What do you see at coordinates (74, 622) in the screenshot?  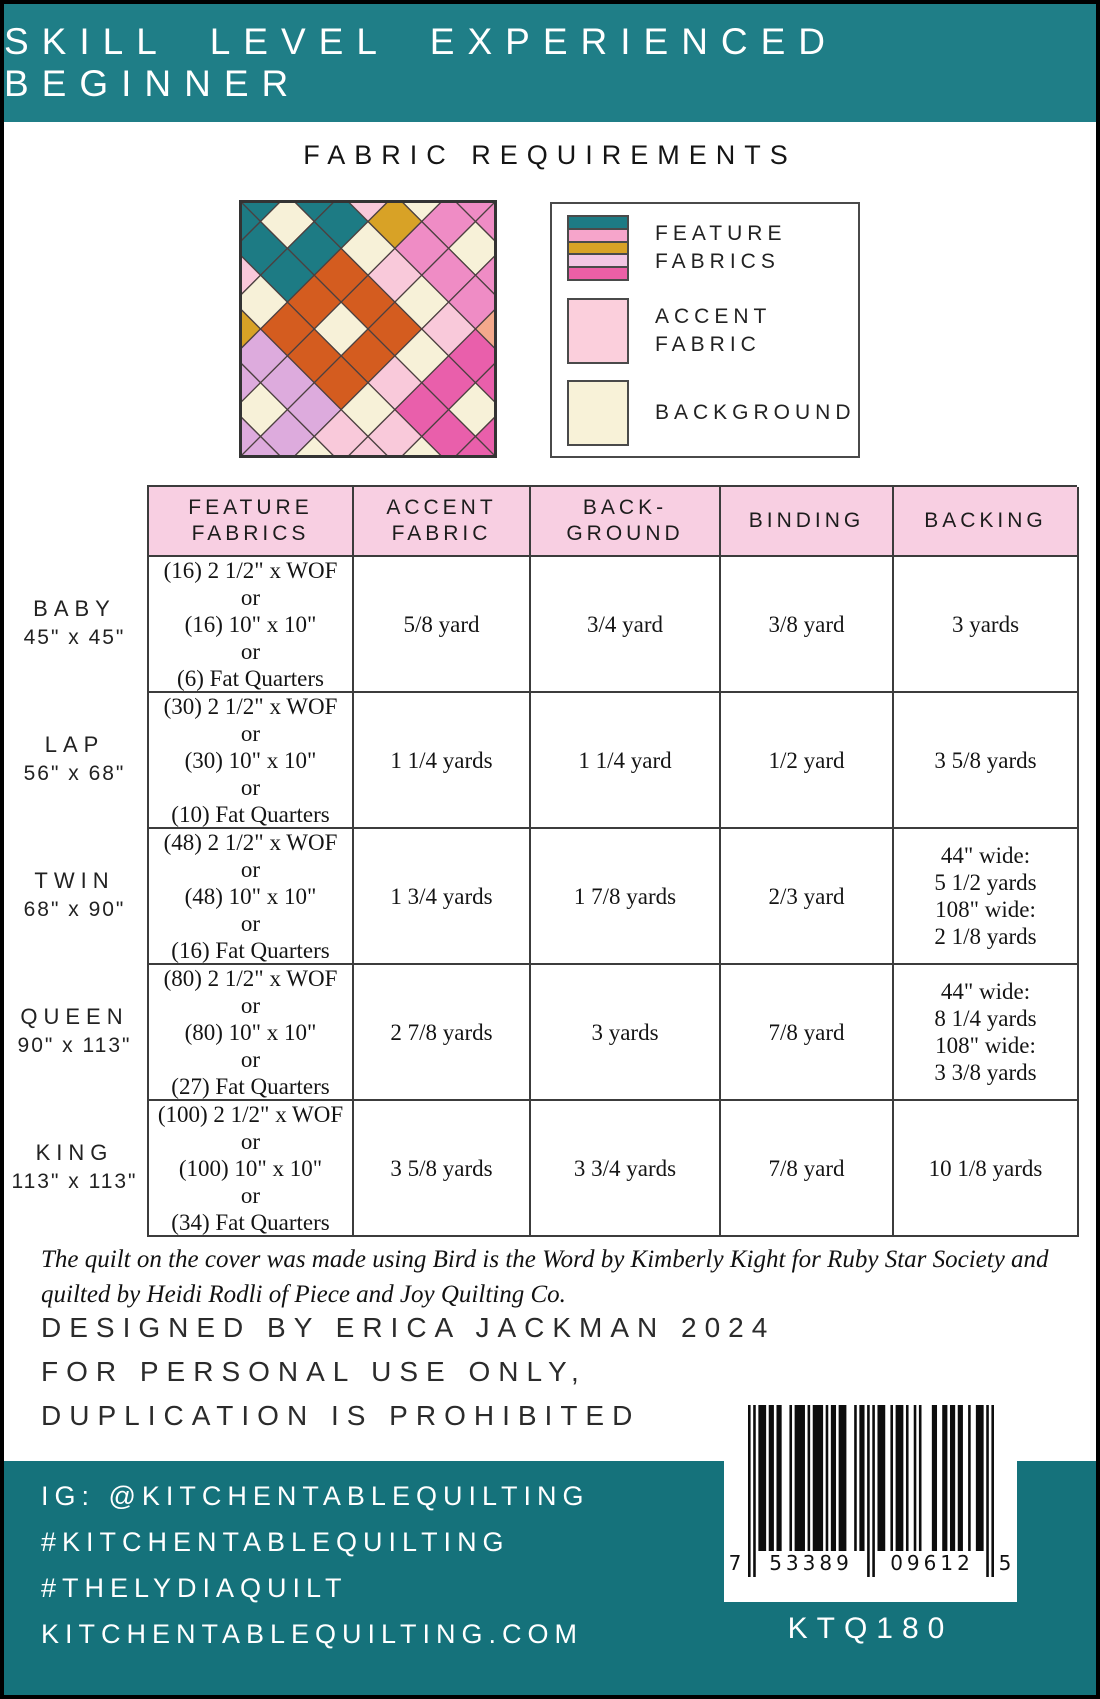 I see `size-row-label: BABY 45" x 45"` at bounding box center [74, 622].